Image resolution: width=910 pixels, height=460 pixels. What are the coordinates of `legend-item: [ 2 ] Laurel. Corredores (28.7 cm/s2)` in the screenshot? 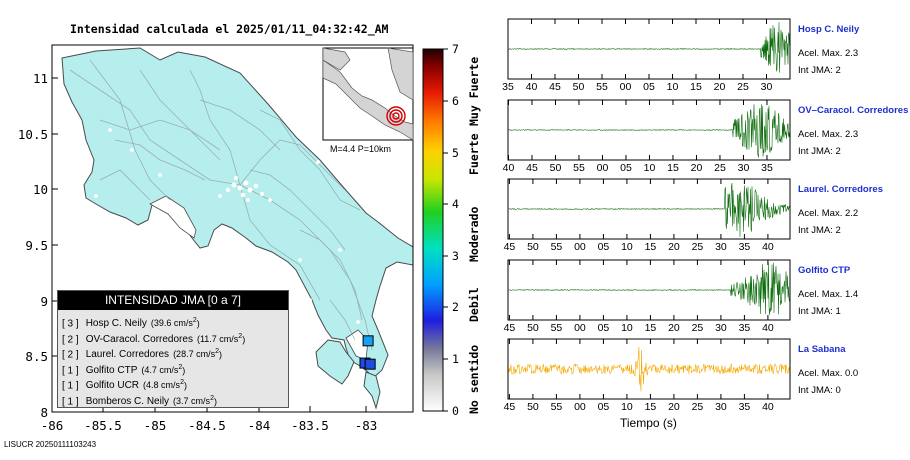 It's located at (173, 352).